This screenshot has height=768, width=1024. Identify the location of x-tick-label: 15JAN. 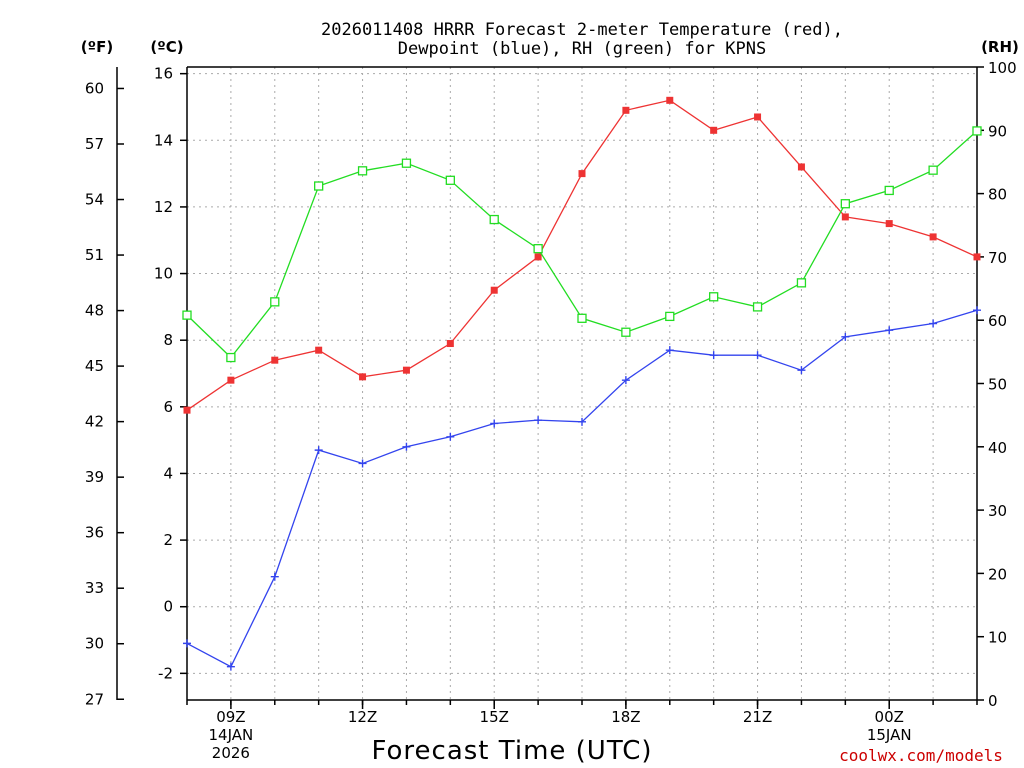
(889, 735).